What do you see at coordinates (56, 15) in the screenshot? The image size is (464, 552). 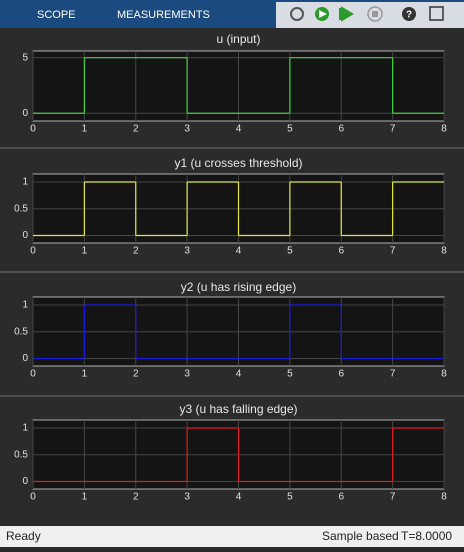 I see `tab-scope: SCOPE` at bounding box center [56, 15].